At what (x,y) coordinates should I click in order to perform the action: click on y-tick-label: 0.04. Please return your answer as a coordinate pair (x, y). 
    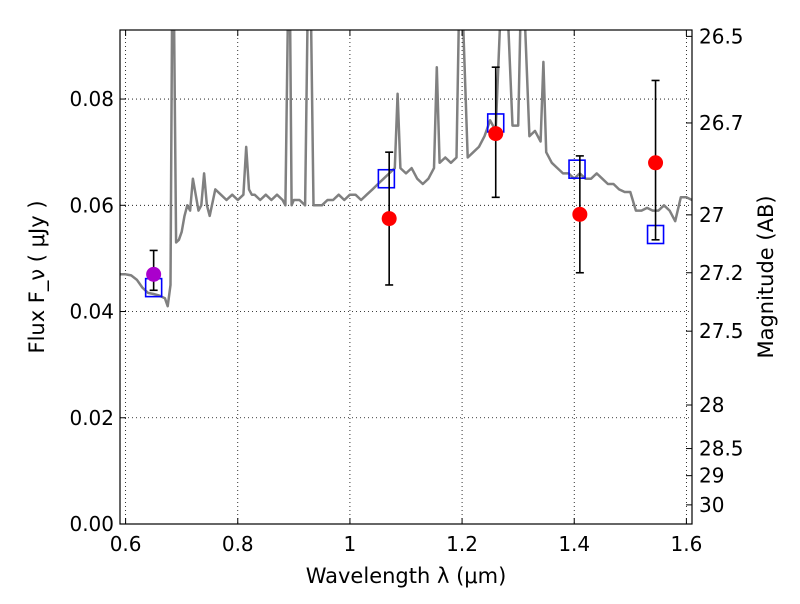
    Looking at the image, I should click on (91, 312).